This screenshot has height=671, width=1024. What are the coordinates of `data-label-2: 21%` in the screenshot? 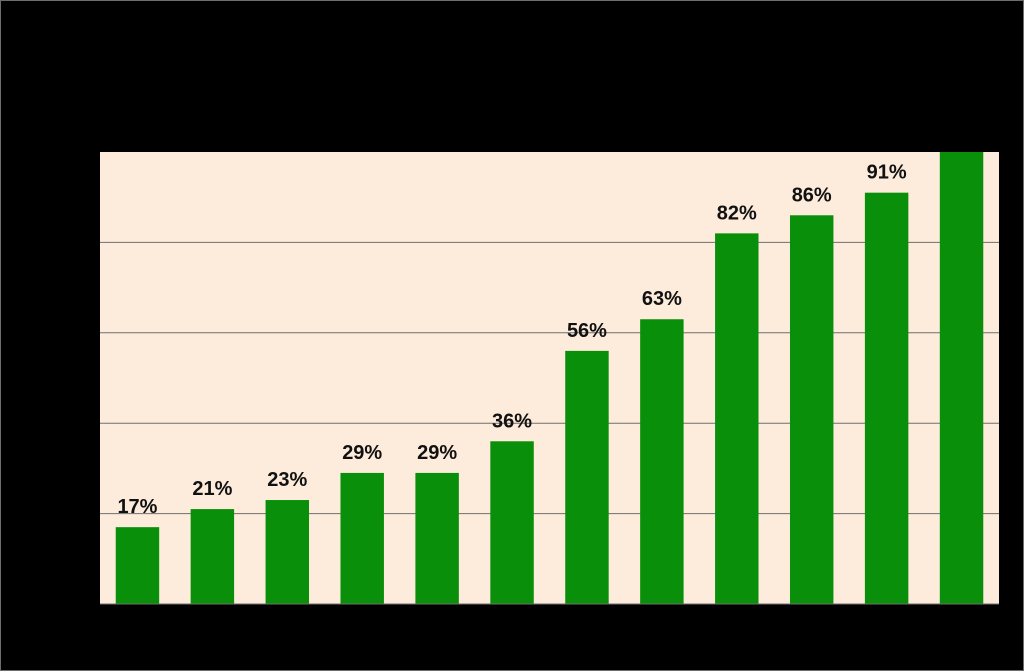 It's located at (212, 489).